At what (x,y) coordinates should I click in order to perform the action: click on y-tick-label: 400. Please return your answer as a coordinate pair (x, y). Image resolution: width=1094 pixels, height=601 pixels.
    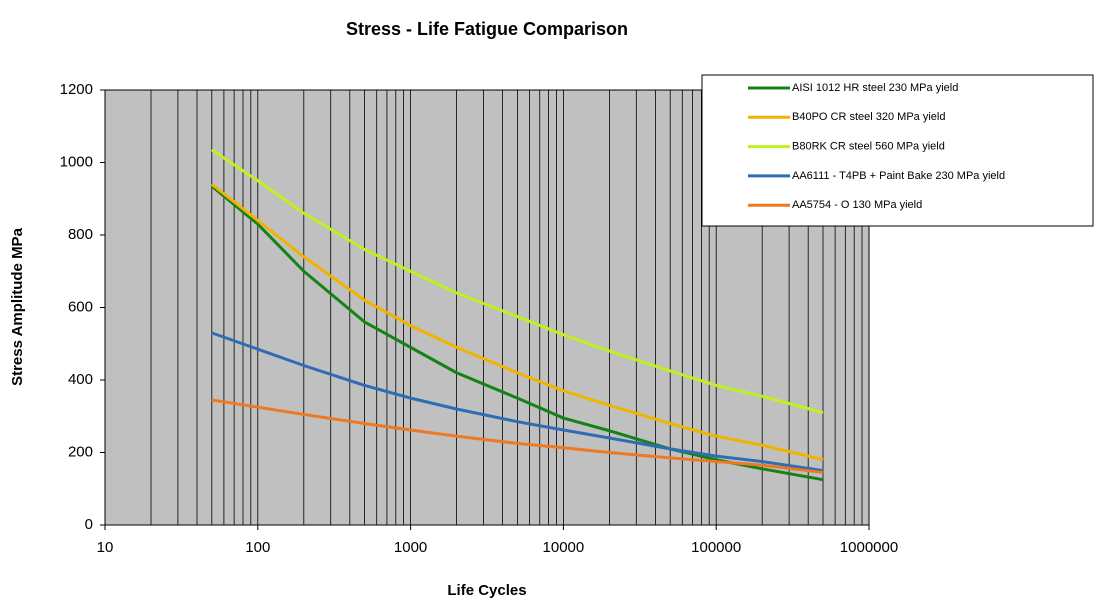
    Looking at the image, I should click on (80, 379).